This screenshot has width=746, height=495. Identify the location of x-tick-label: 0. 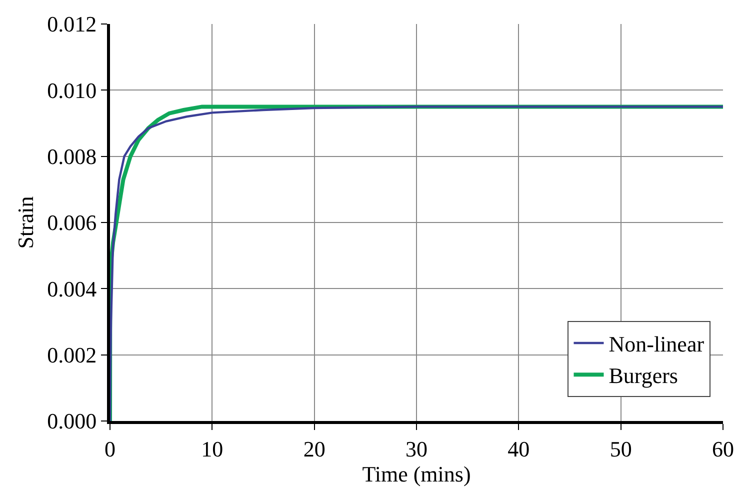
(110, 449).